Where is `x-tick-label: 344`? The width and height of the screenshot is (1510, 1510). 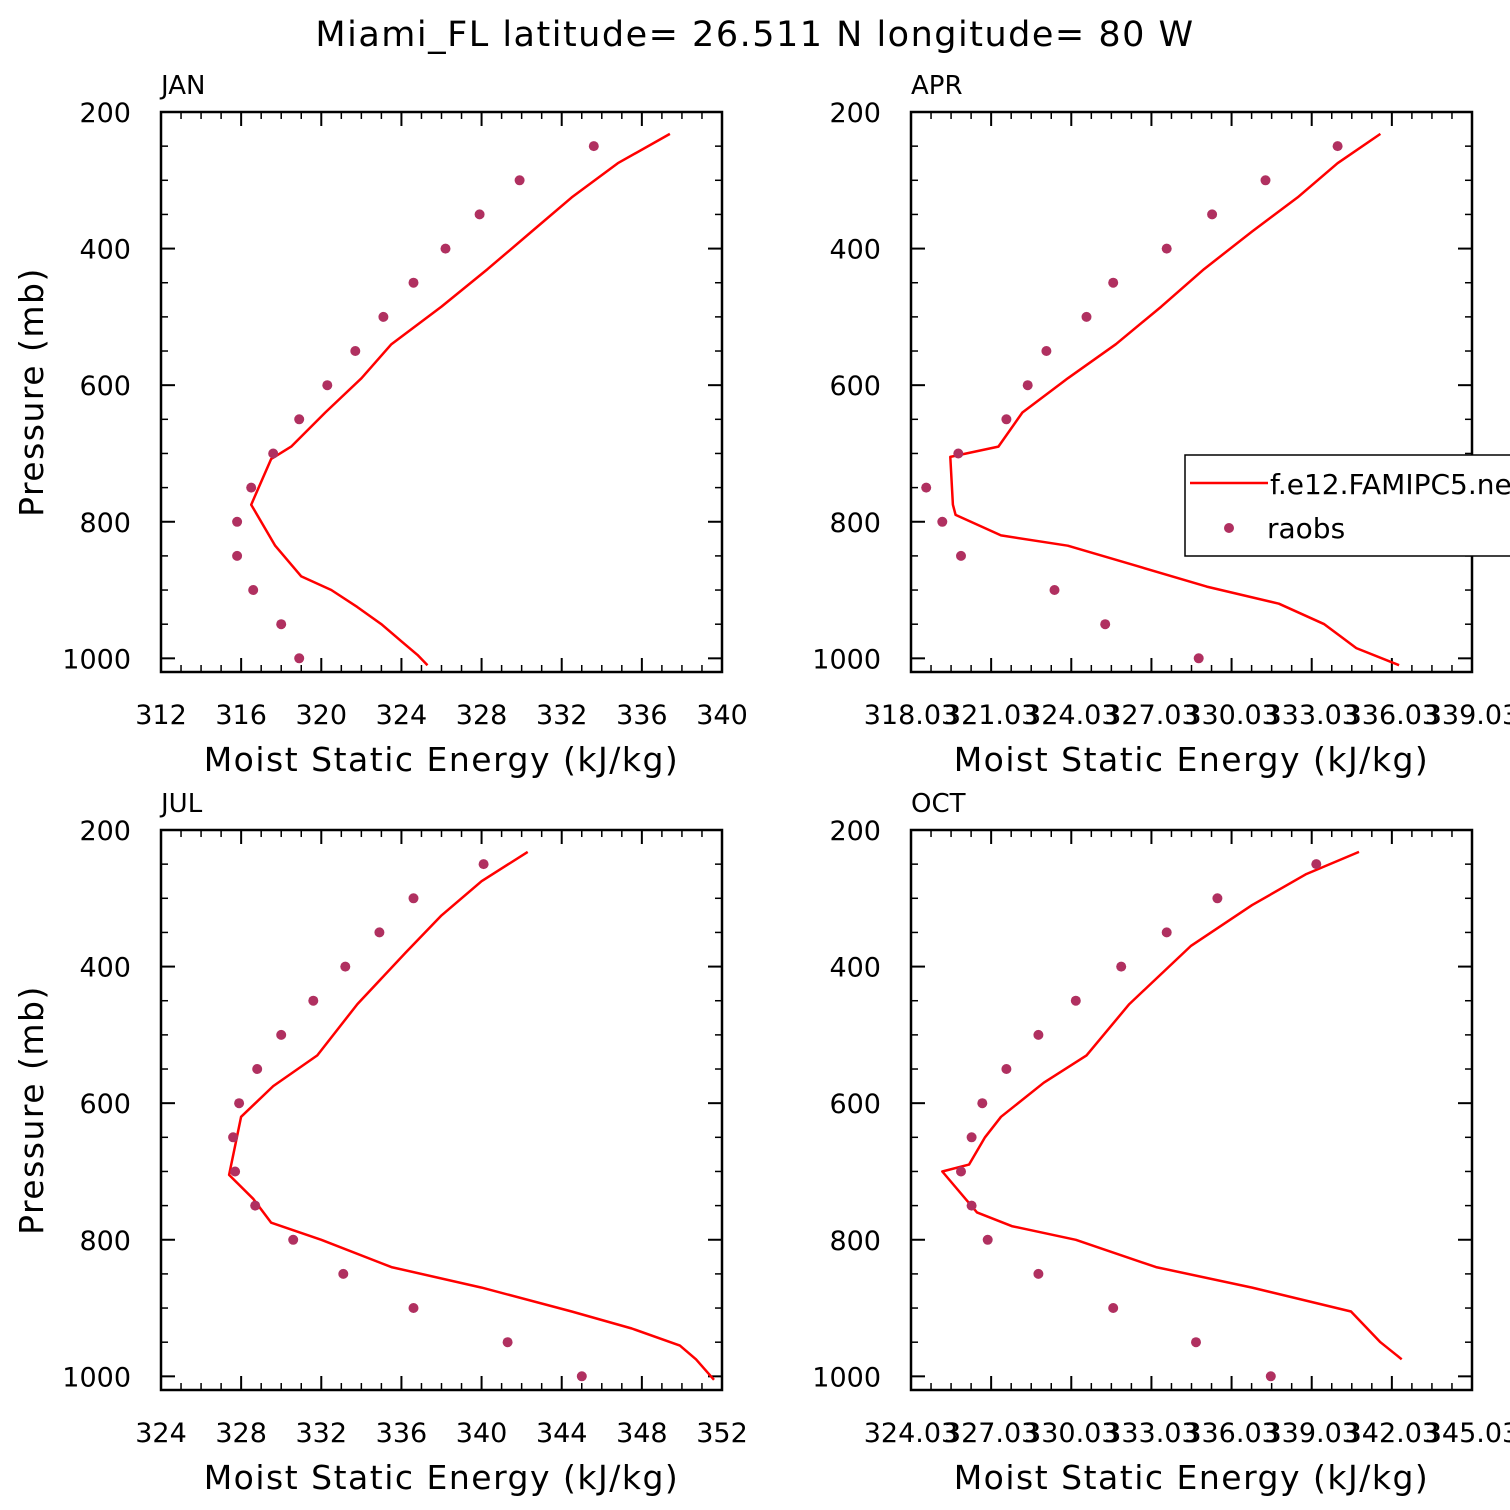 x-tick-label: 344 is located at coordinates (562, 1433).